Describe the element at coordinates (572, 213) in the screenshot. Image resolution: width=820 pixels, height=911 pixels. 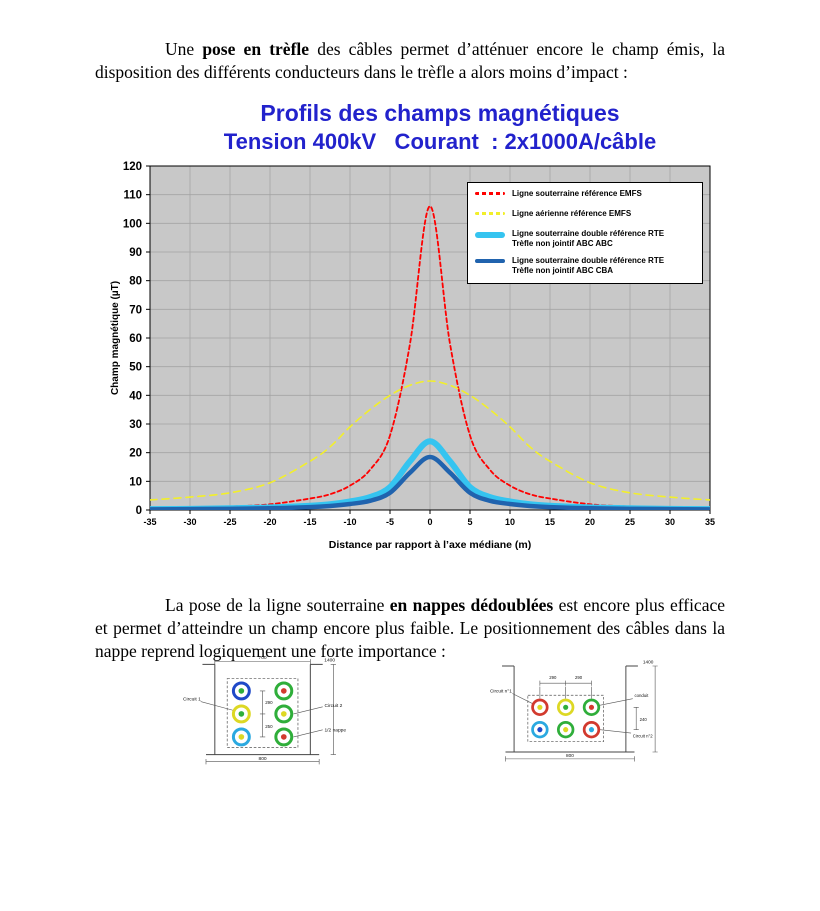
I see `legend-label: Ligne aérienne référence EMFS` at that location.